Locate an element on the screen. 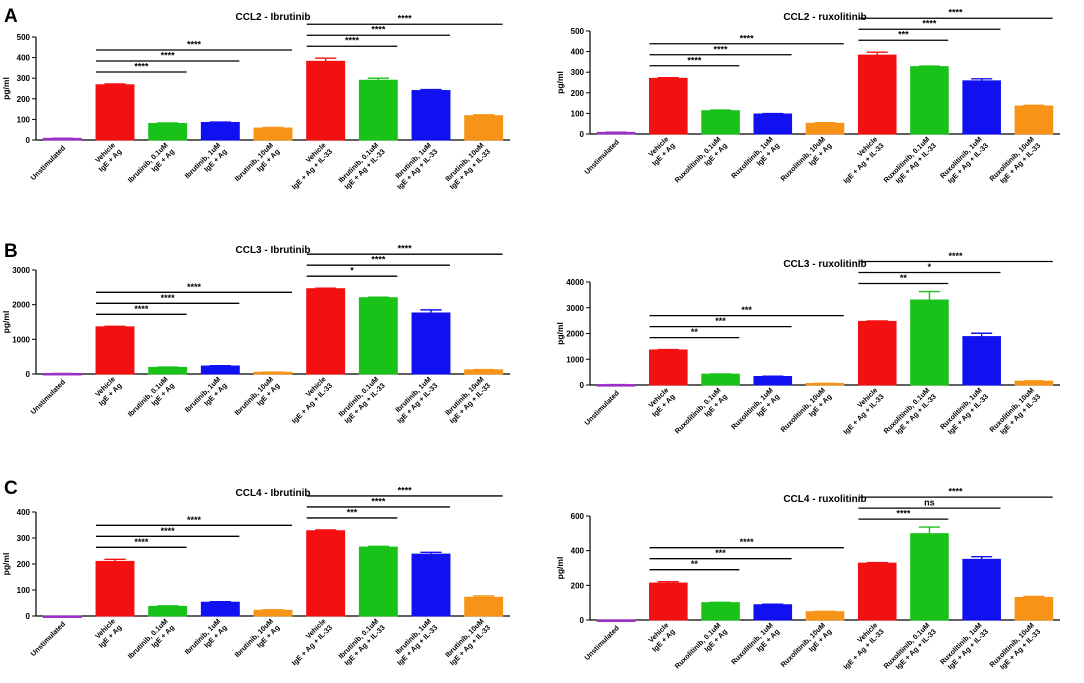 This screenshot has width=1084, height=683. significance-label: ns is located at coordinates (929, 503).